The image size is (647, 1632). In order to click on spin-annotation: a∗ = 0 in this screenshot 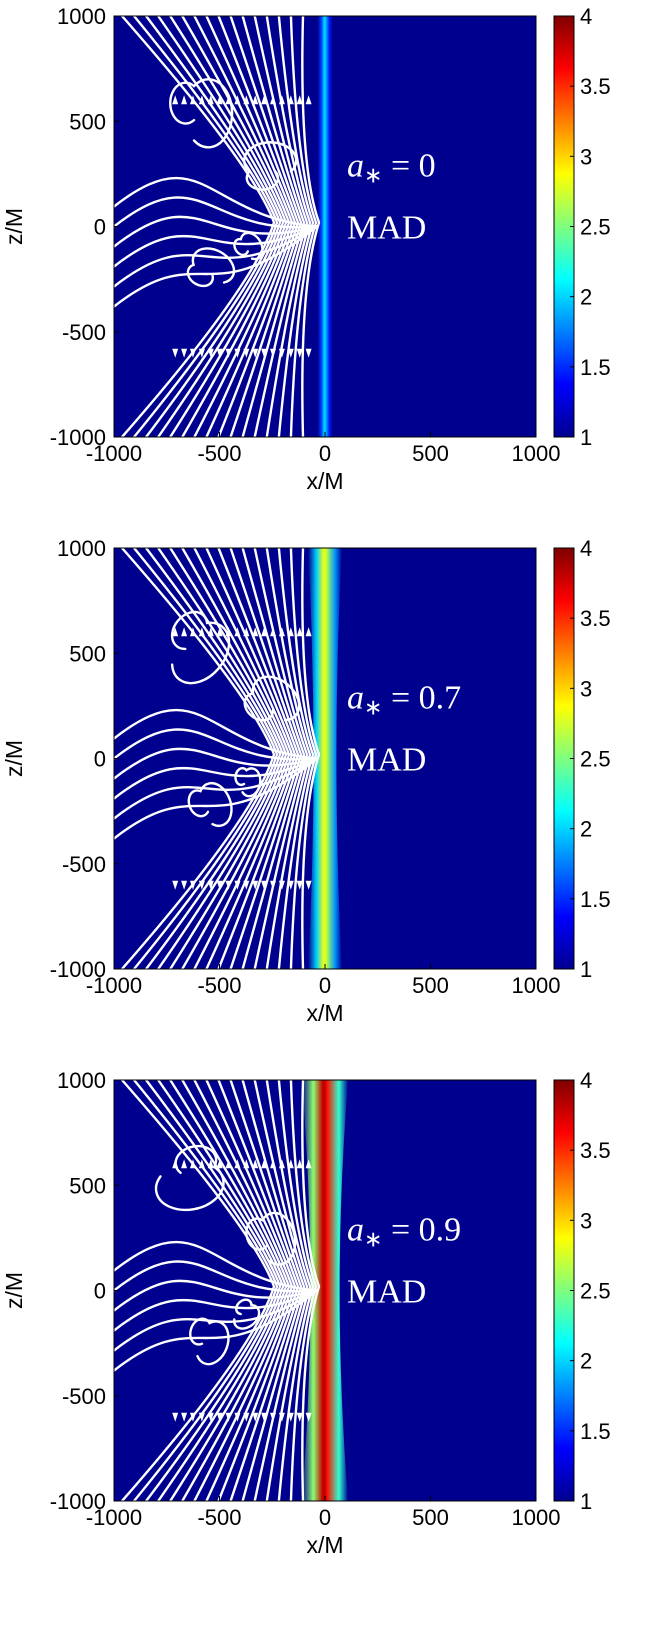, I will do `click(391, 168)`.